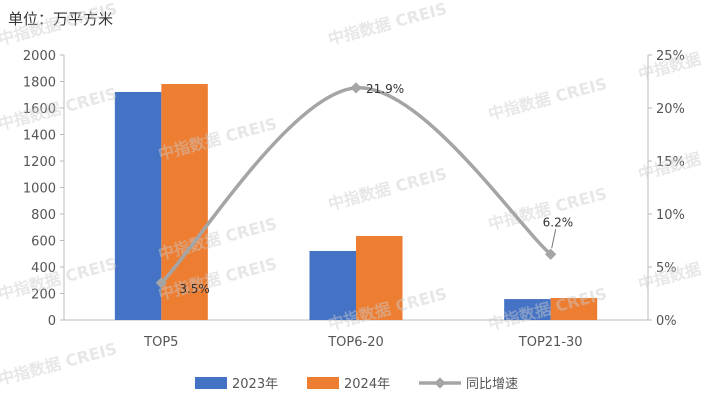 The width and height of the screenshot is (706, 402). What do you see at coordinates (367, 384) in the screenshot?
I see `legend-label: 2024年` at bounding box center [367, 384].